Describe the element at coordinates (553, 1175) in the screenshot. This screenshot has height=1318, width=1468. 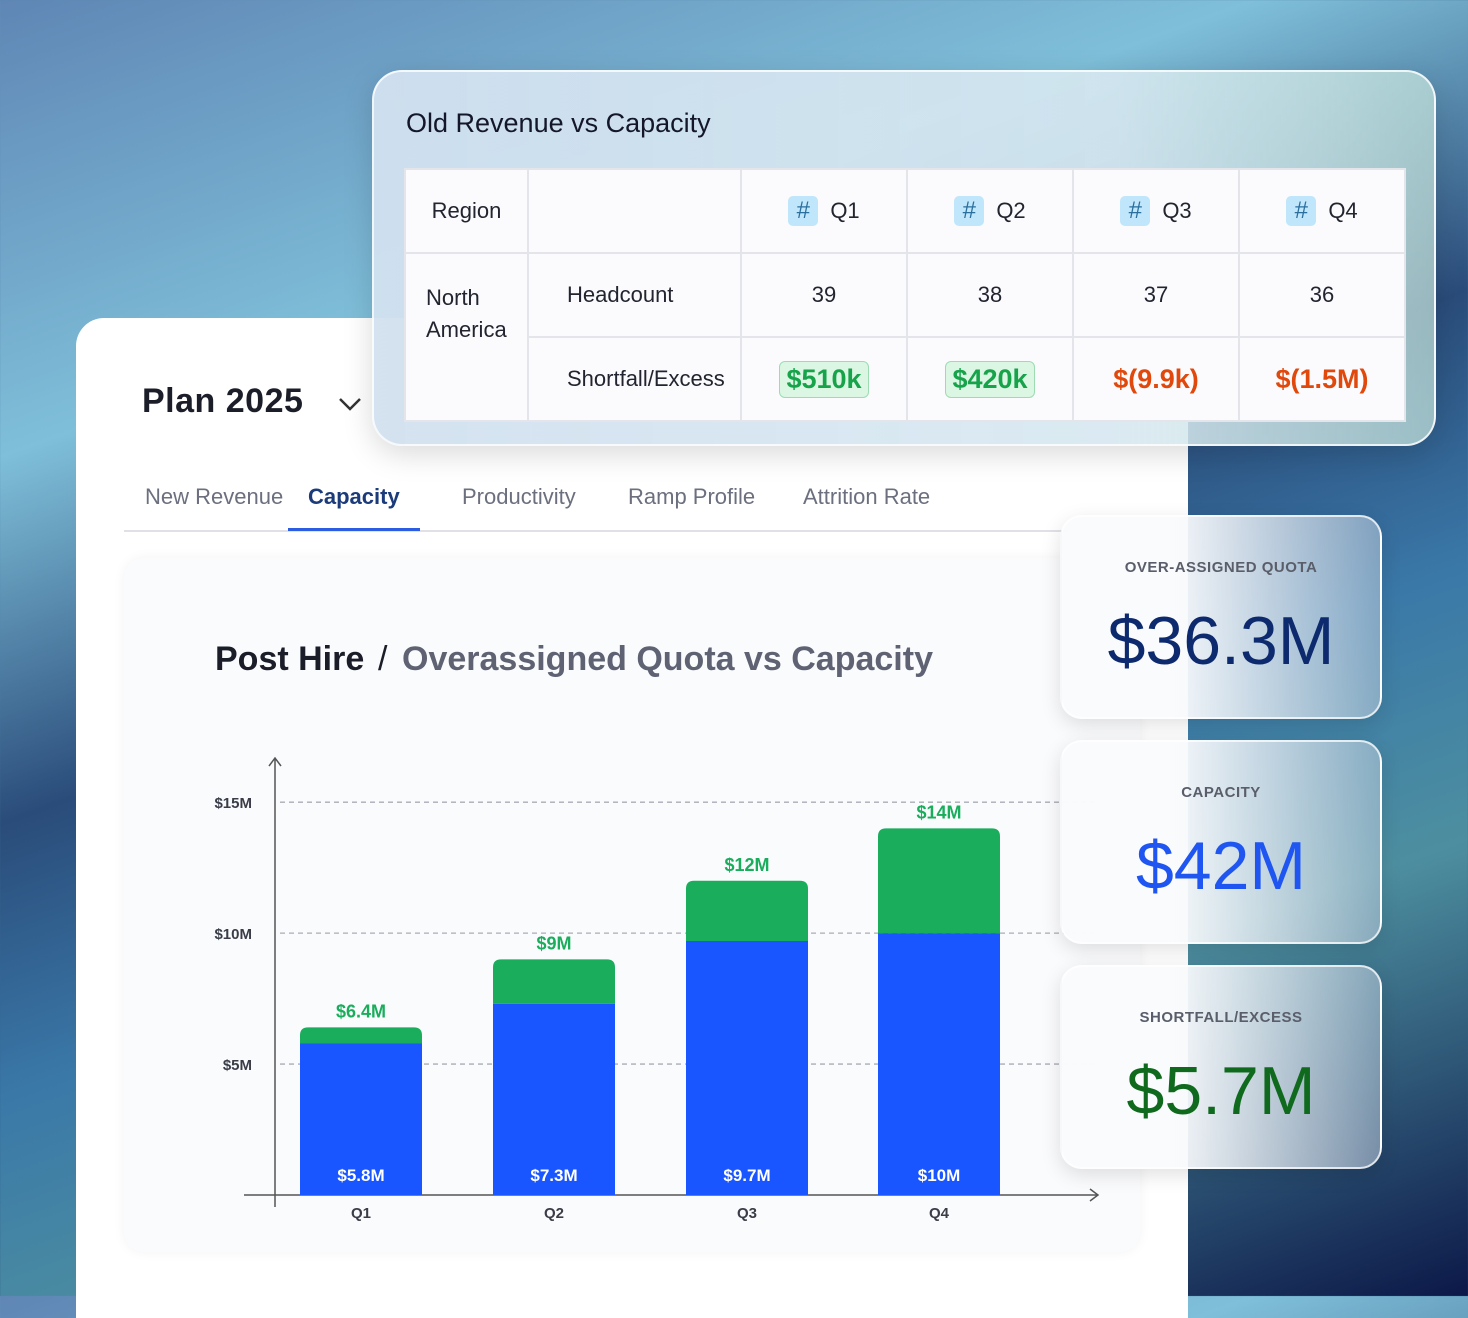
I see `bar-value-label: $7.3M` at that location.